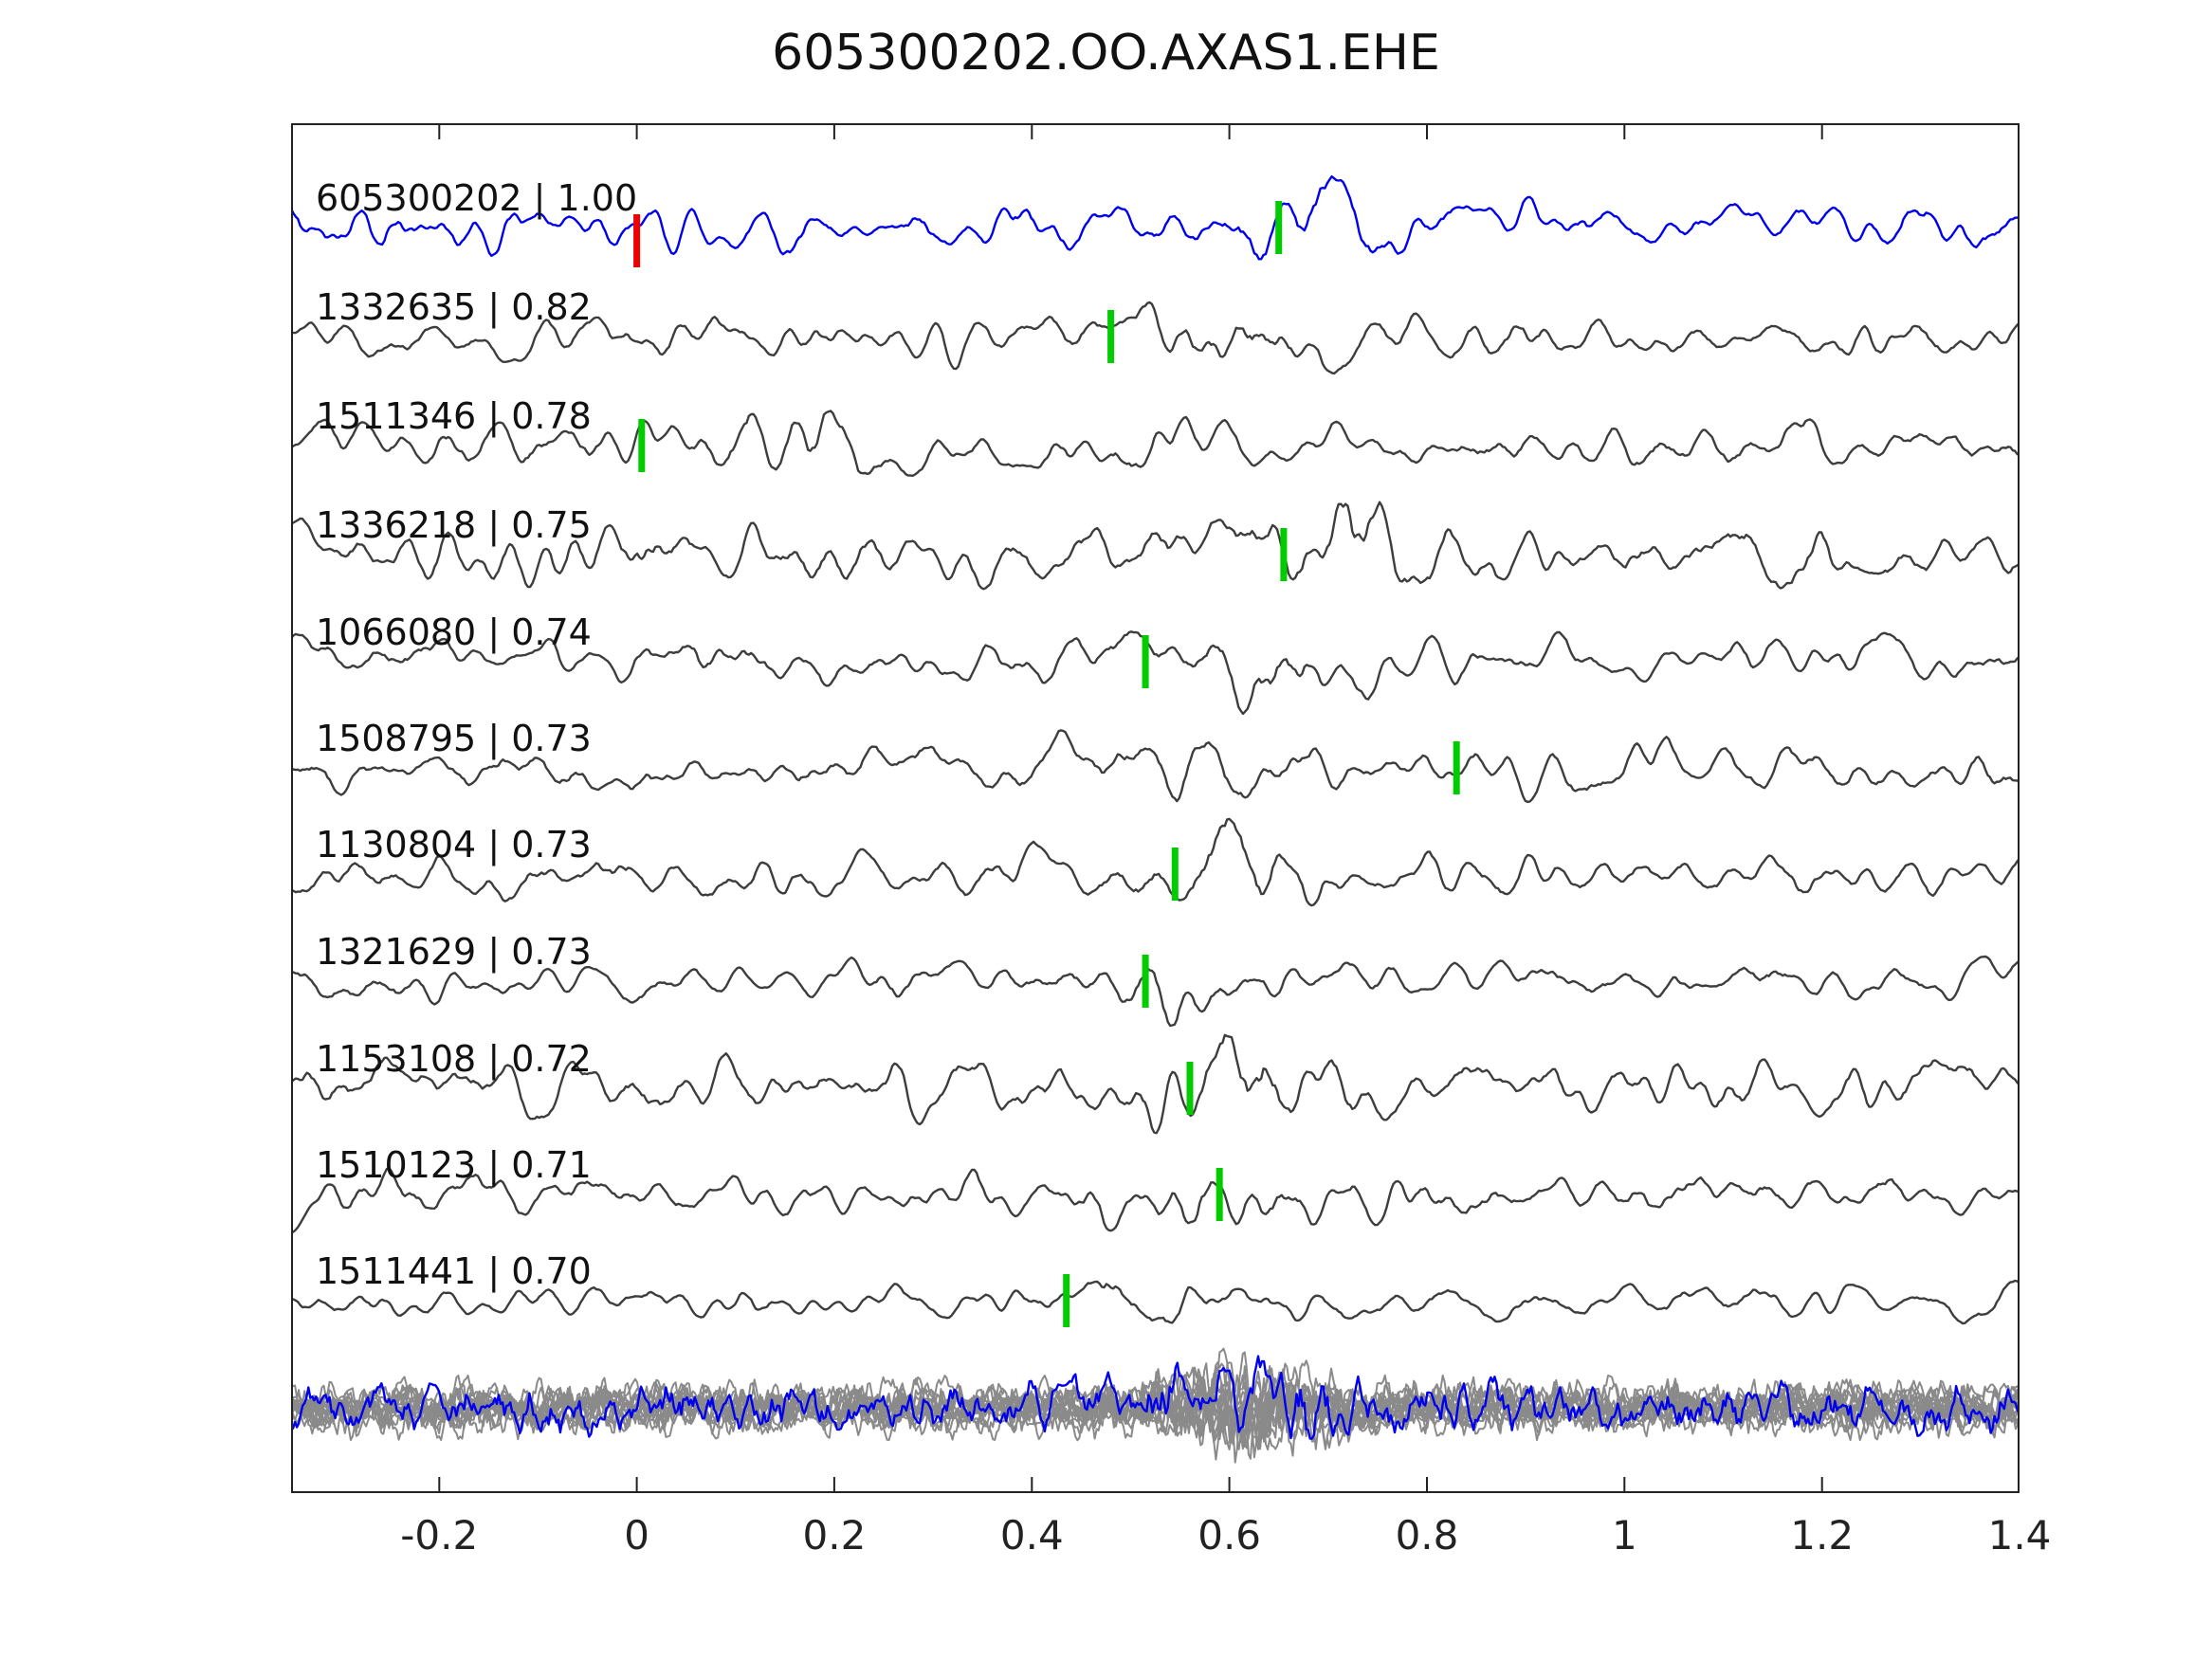 The width and height of the screenshot is (2212, 1659). Describe the element at coordinates (2019, 1535) in the screenshot. I see `x-tick-label: 1.4` at that location.